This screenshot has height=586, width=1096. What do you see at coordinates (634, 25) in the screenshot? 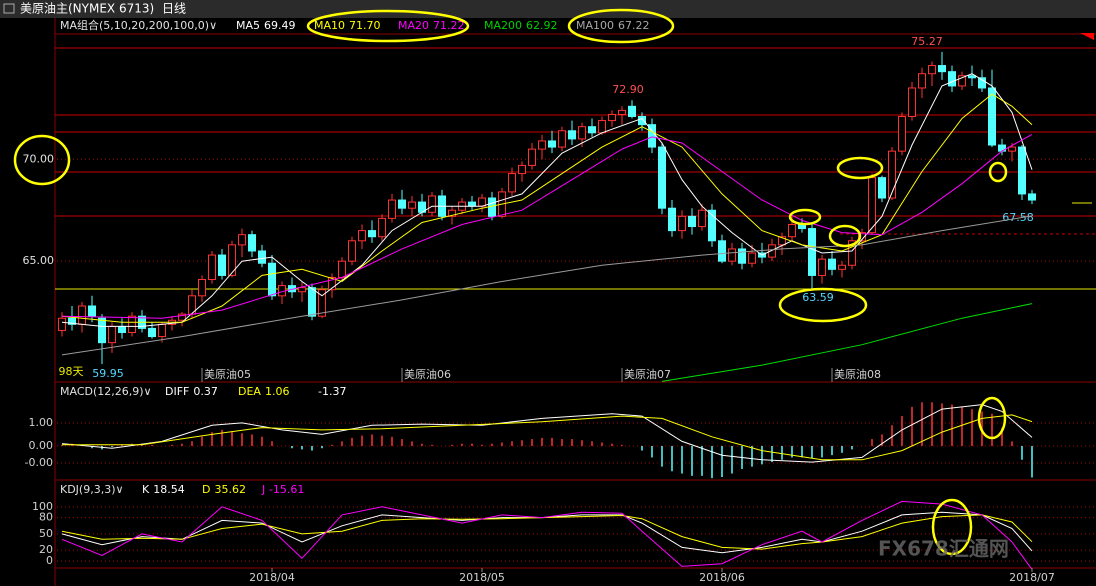
I see `legend-value: 67.22` at bounding box center [634, 25].